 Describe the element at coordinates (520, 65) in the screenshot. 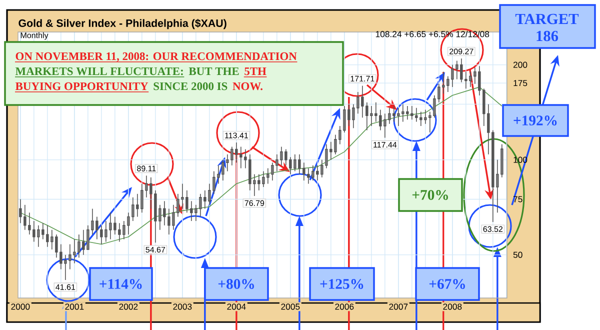

I see `y-tick-label: 200` at that location.